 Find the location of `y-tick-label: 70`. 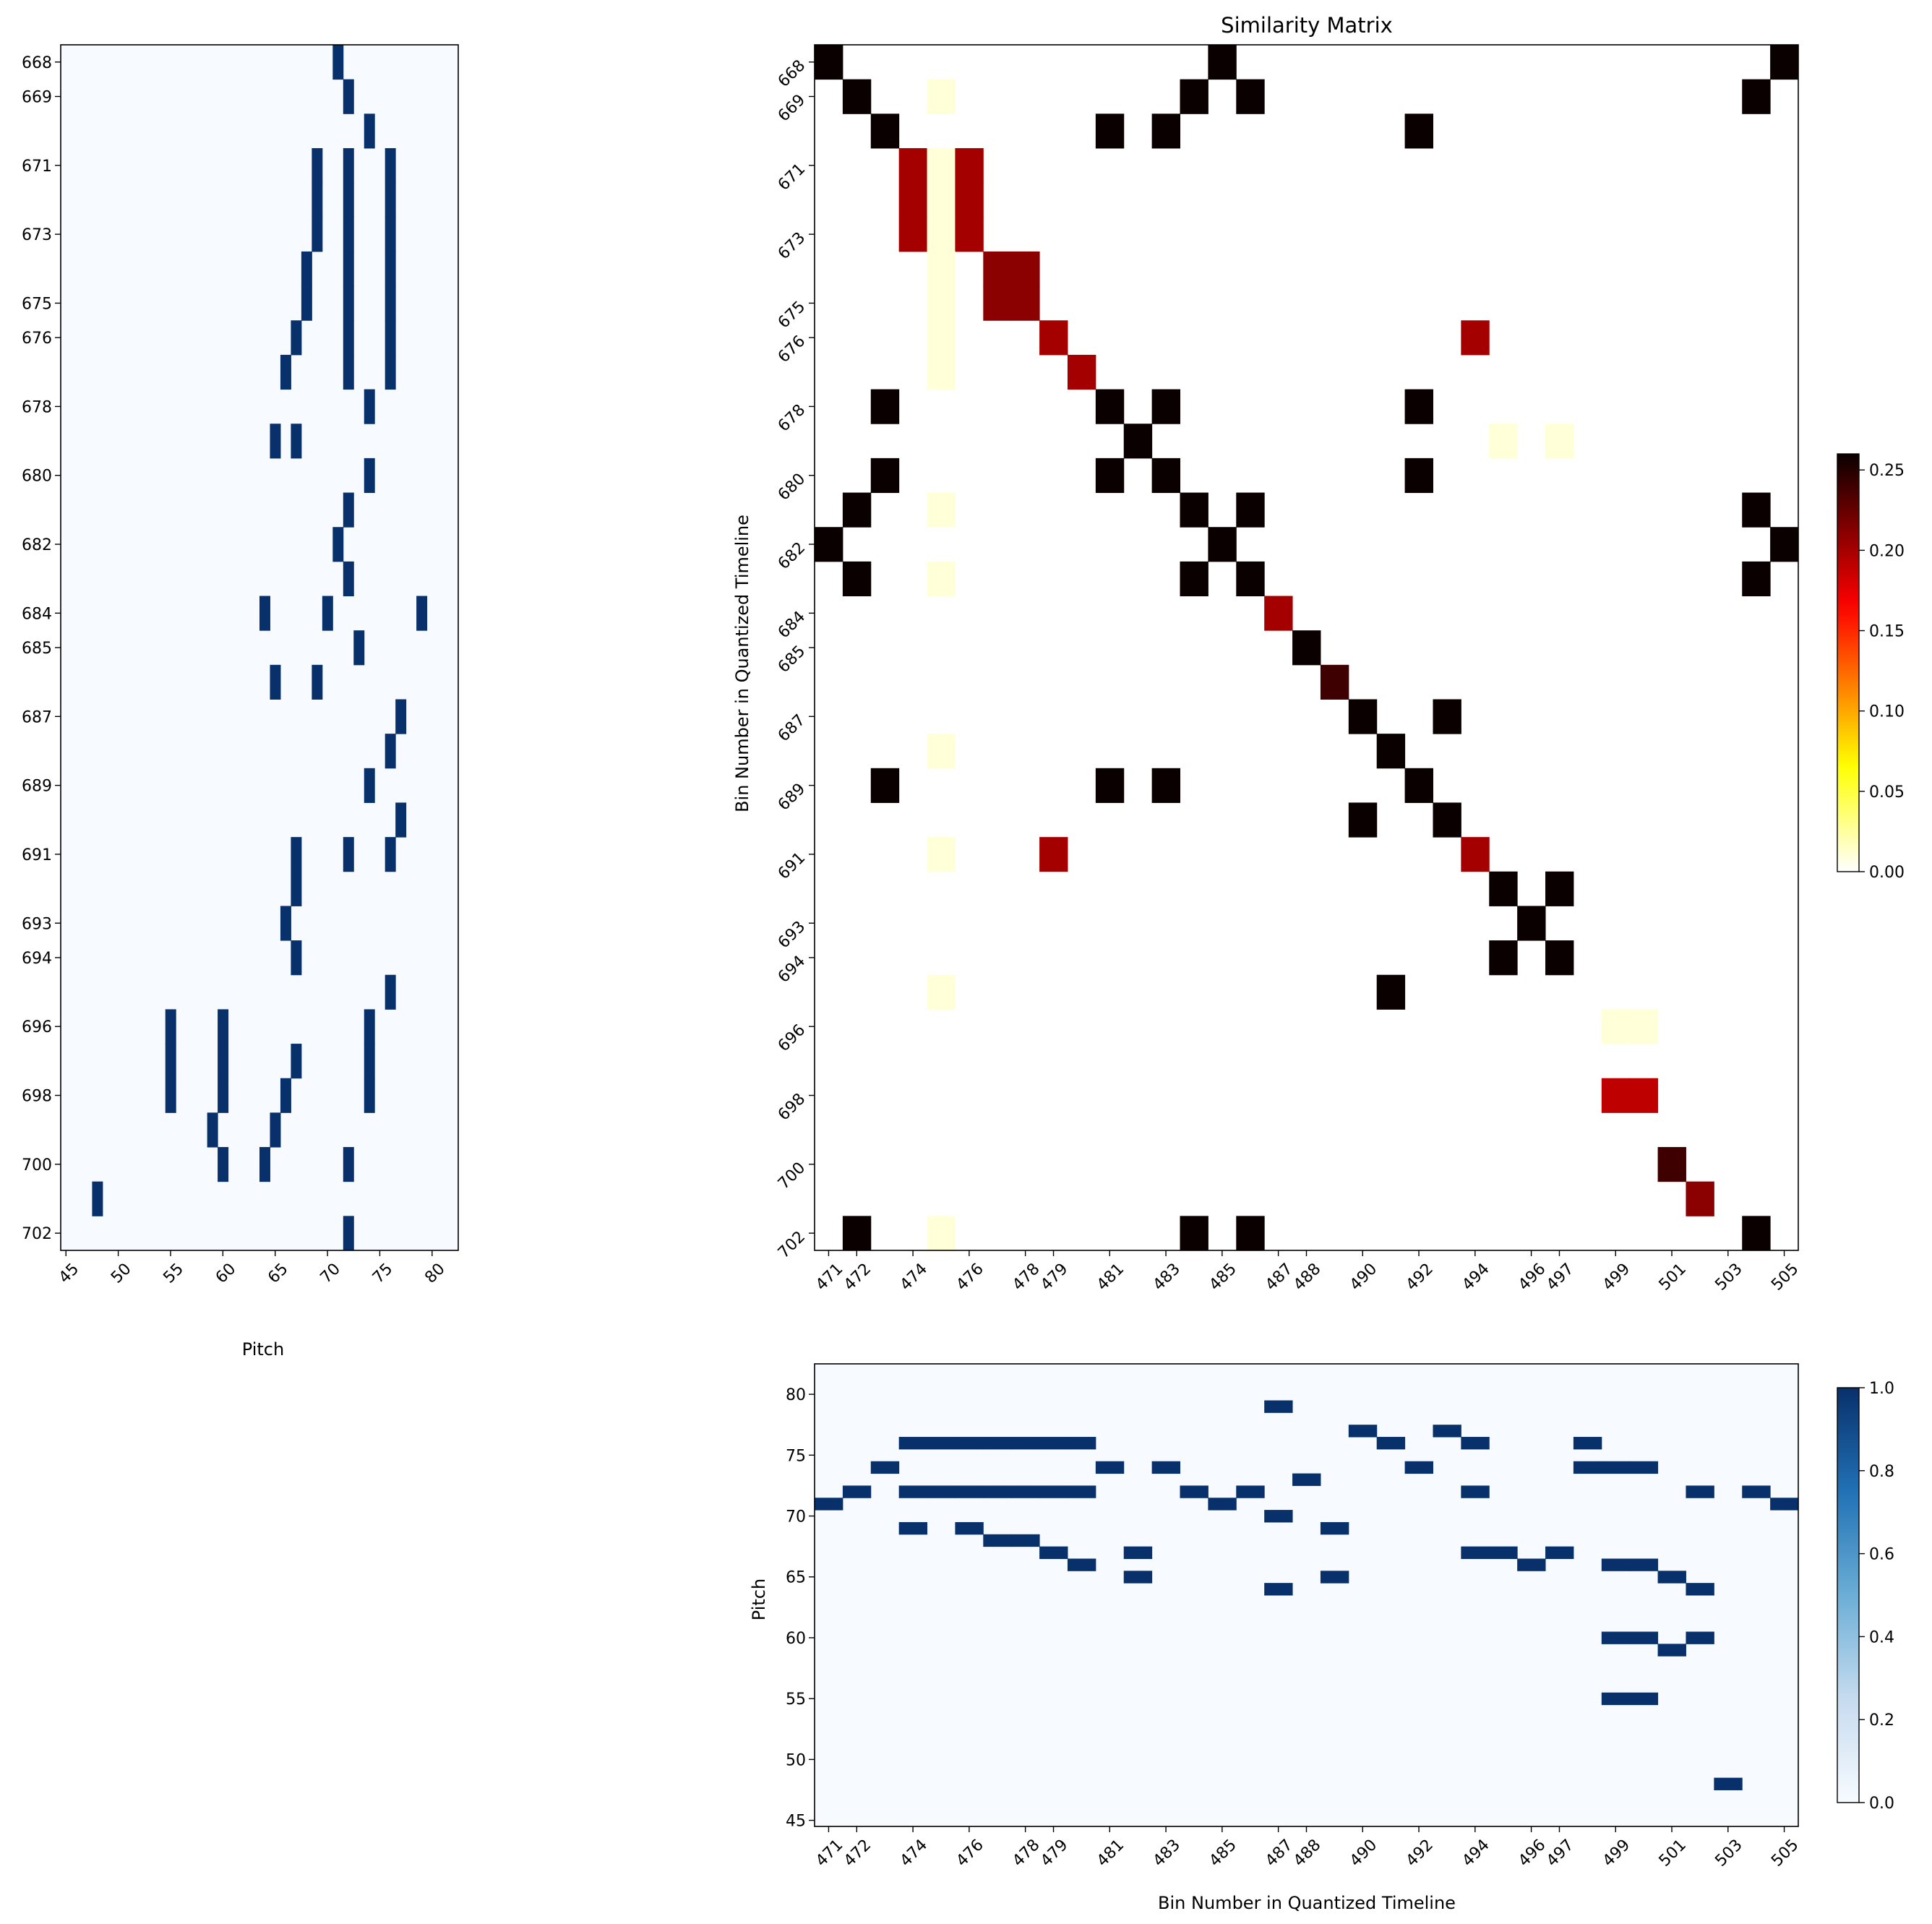

y-tick-label: 70 is located at coordinates (796, 1517).